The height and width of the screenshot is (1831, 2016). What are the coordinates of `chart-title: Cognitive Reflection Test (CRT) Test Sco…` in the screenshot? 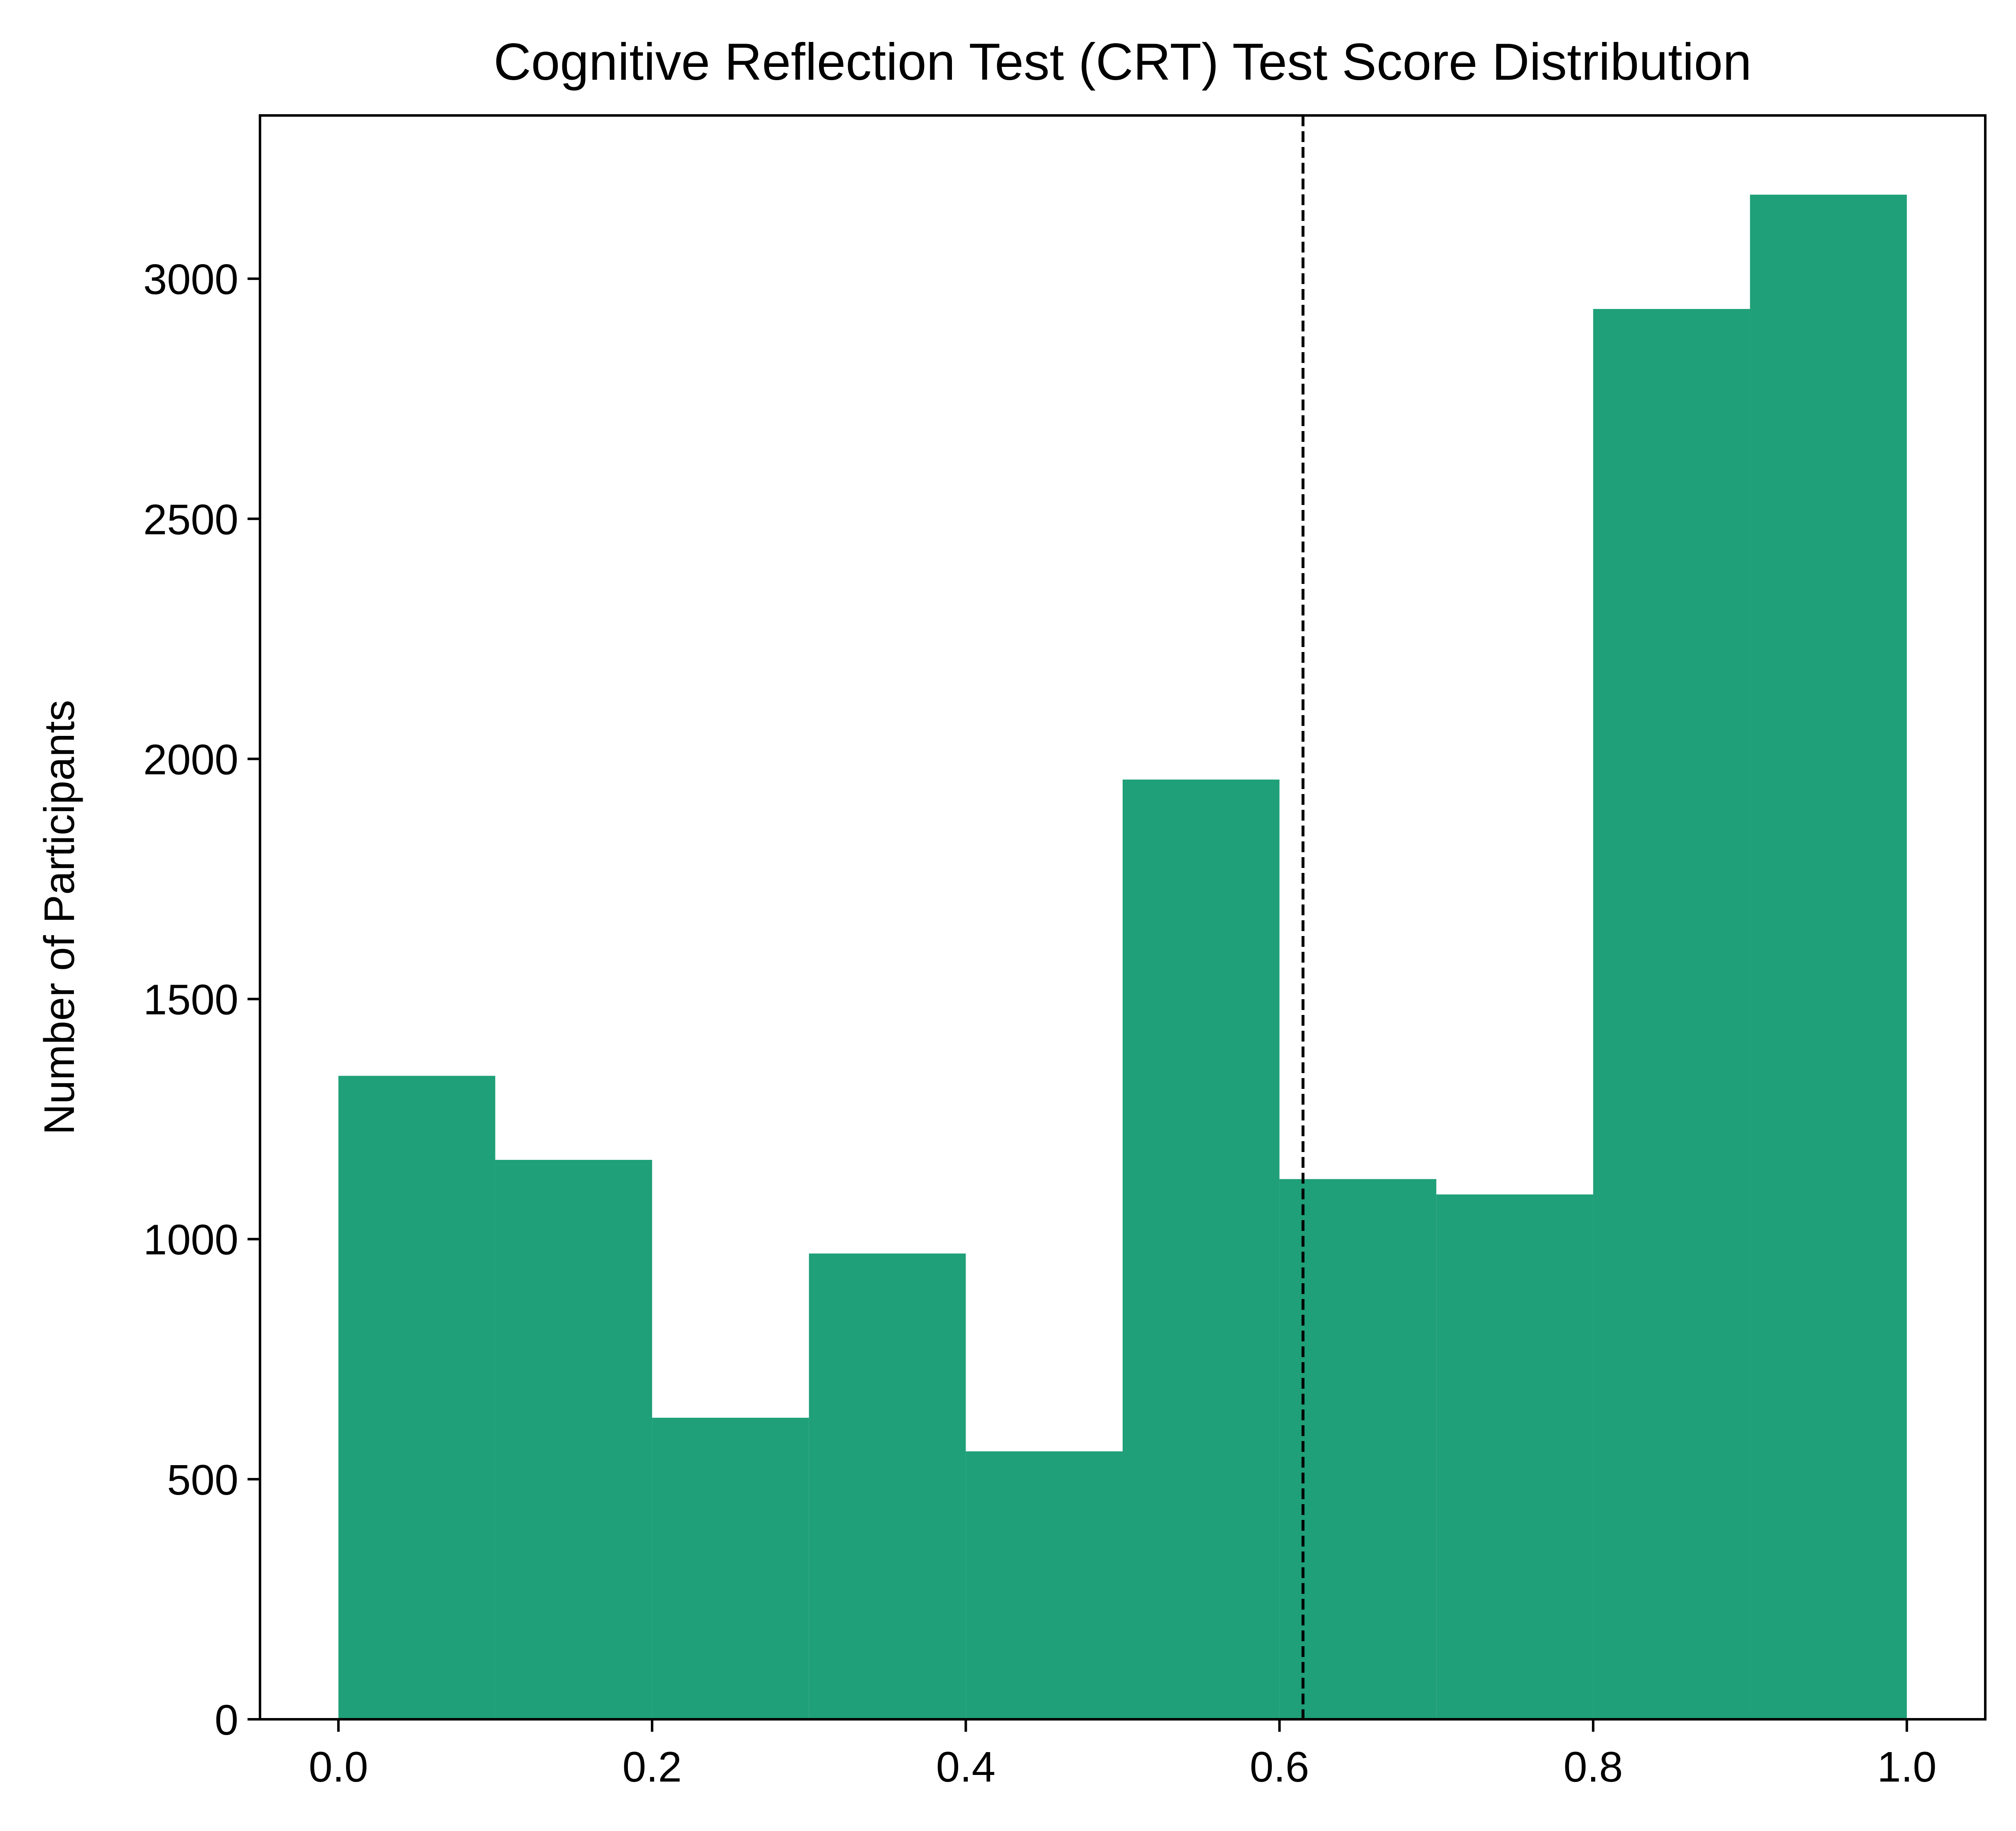 It's located at (1123, 62).